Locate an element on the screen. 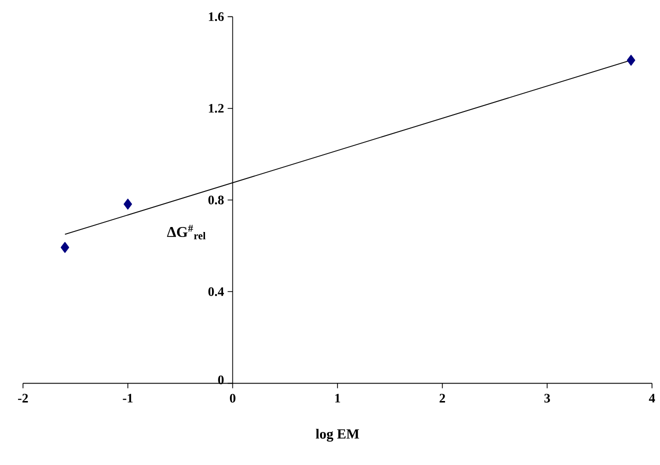 The image size is (660, 465). x-tick-label: 4 is located at coordinates (652, 398).